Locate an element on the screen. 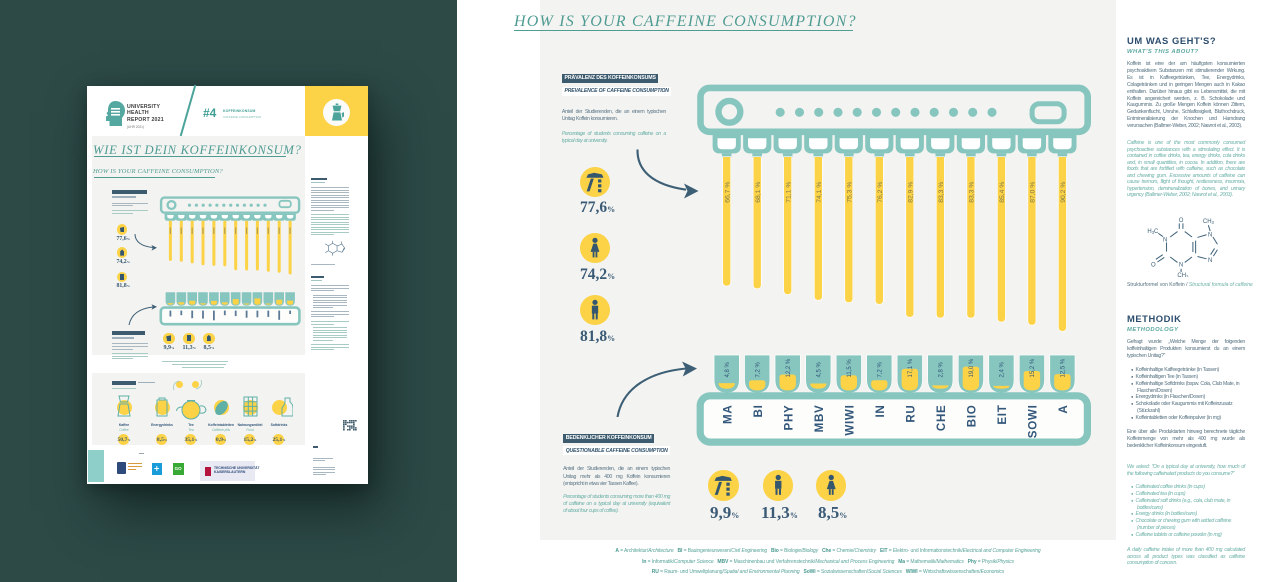  svg-text: WIWI is located at coordinates (849, 420).